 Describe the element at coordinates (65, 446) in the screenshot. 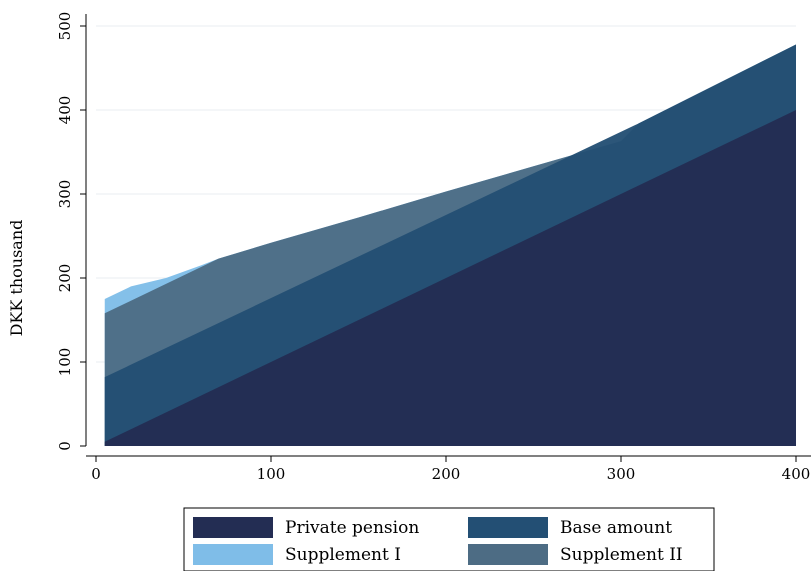

I see `y-tick-label: 0` at that location.